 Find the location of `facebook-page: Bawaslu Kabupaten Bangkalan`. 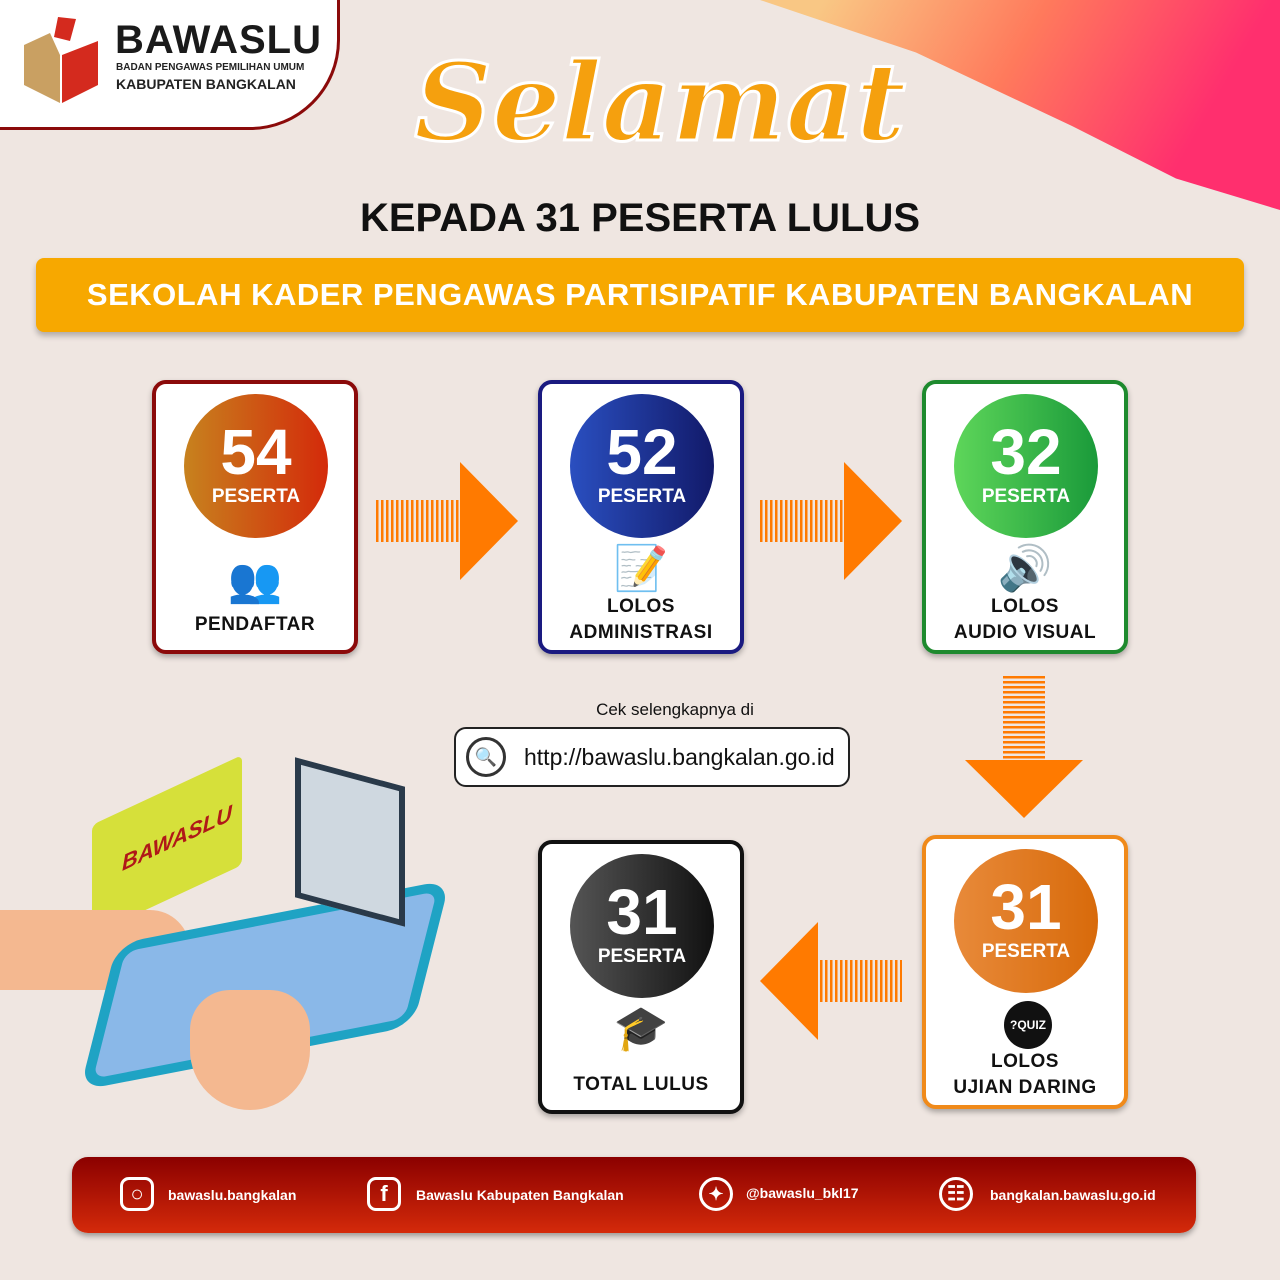

facebook-page: Bawaslu Kabupaten Bangkalan is located at coordinates (520, 1195).